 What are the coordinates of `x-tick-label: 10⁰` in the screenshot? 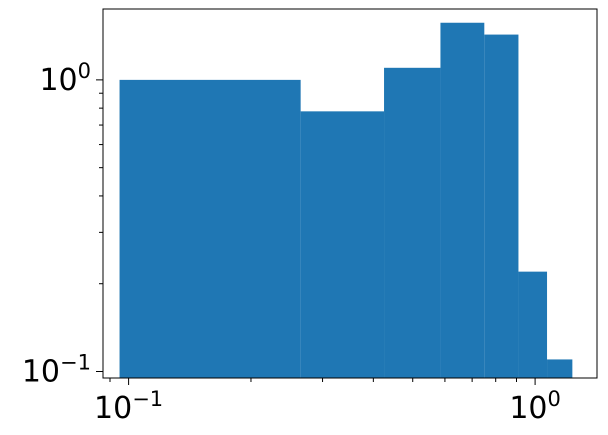 It's located at (535, 406).